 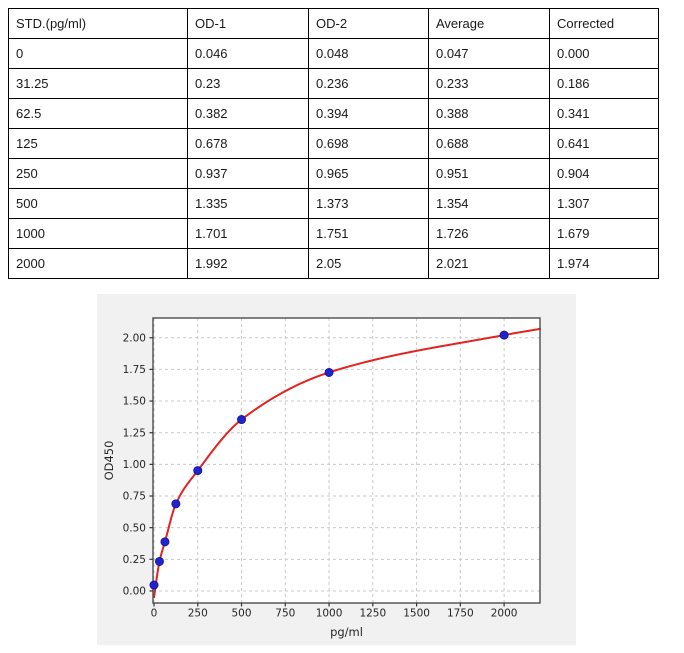 I want to click on column-header: OD-2, so click(x=368, y=23).